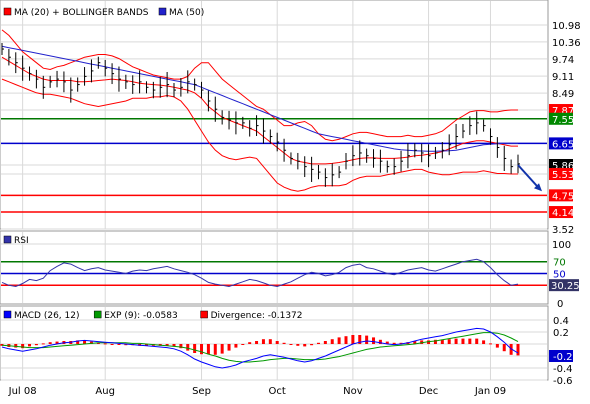 The width and height of the screenshot is (590, 404). What do you see at coordinates (566, 43) in the screenshot?
I see `price-tick-label: 10.36` at bounding box center [566, 43].